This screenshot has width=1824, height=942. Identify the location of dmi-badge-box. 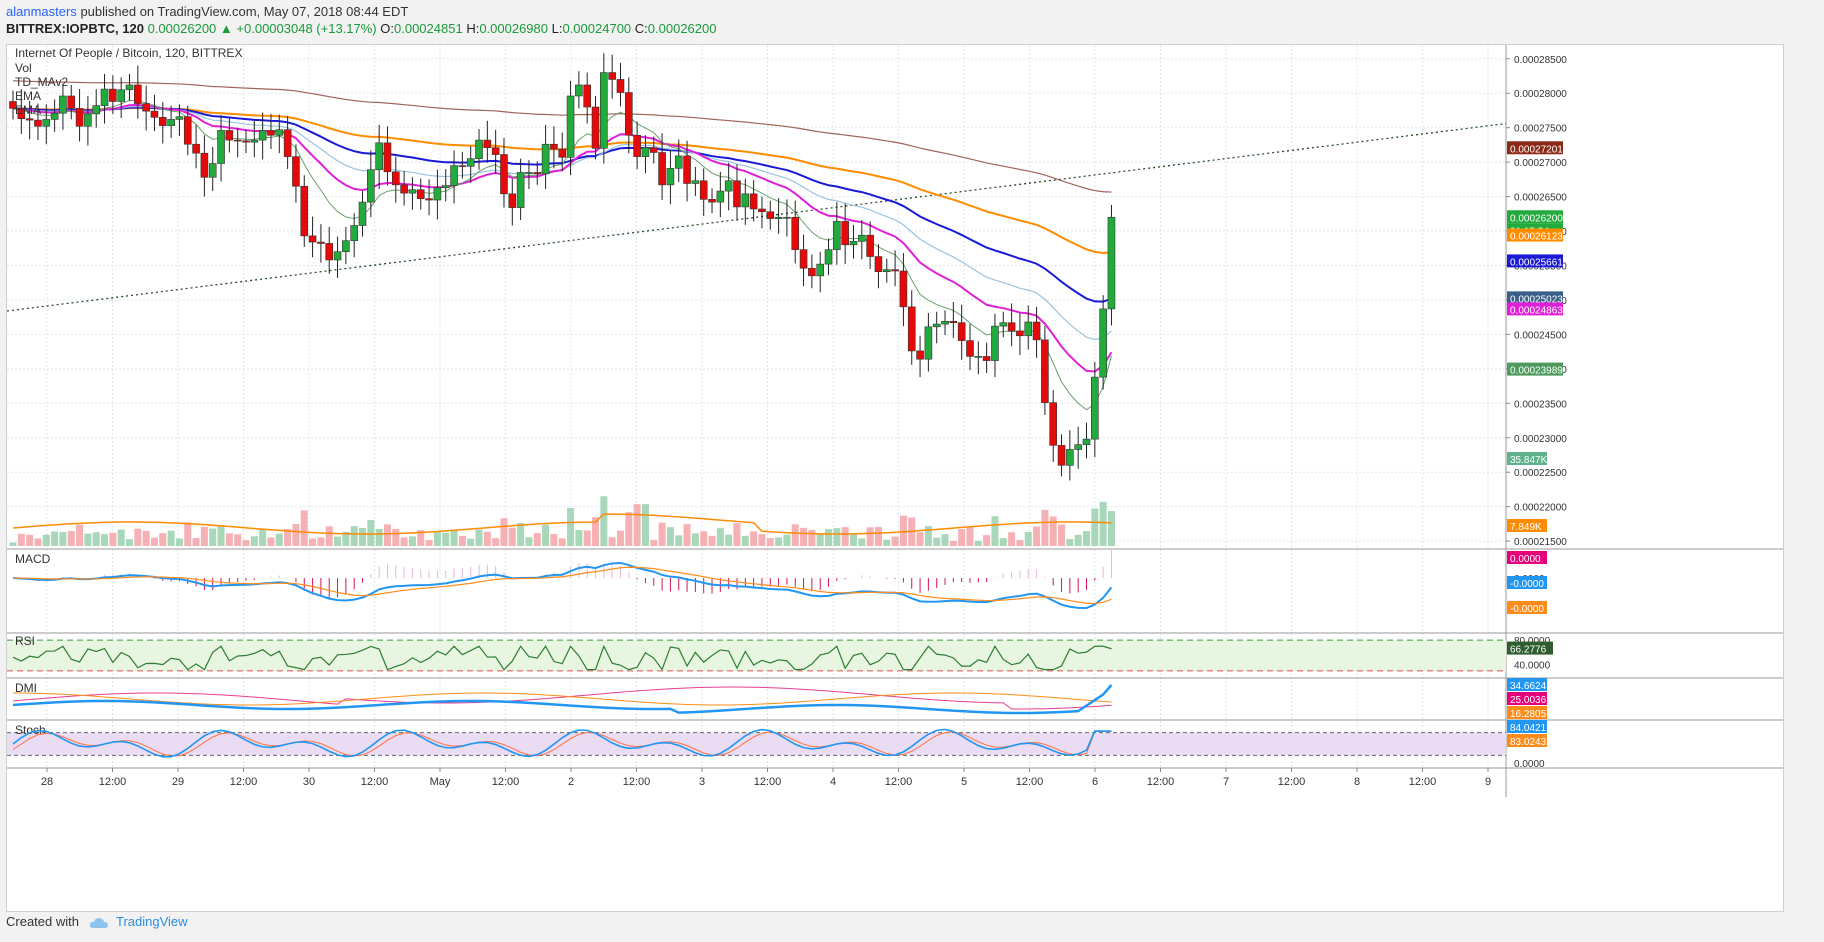
(1527, 712).